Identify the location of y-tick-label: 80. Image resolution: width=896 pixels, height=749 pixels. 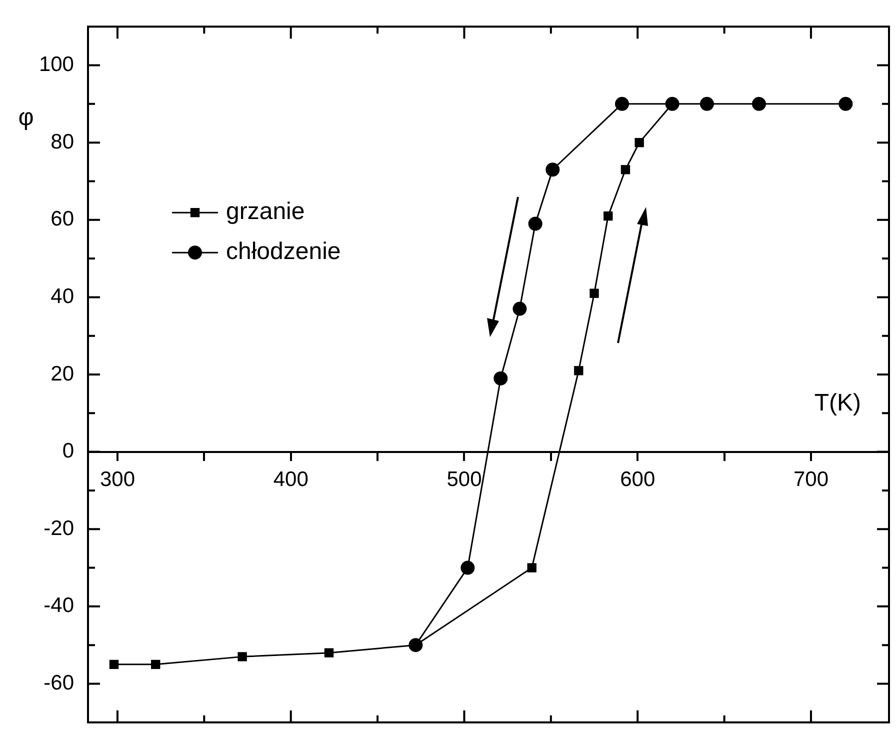
(62, 142).